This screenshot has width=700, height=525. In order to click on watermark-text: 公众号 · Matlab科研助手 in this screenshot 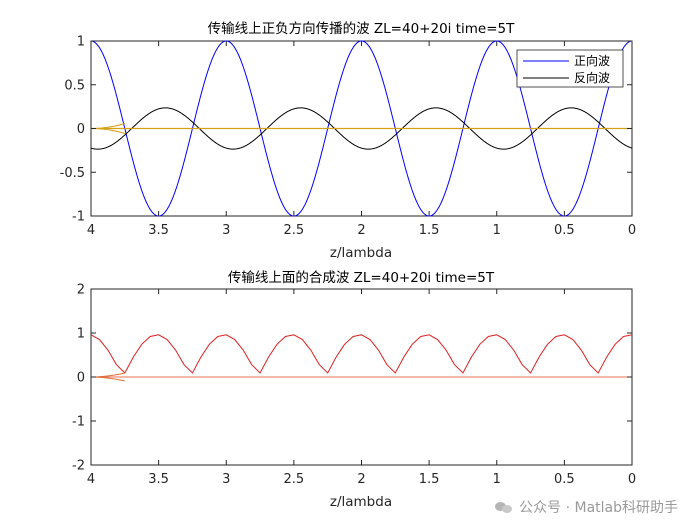, I will do `click(598, 508)`.